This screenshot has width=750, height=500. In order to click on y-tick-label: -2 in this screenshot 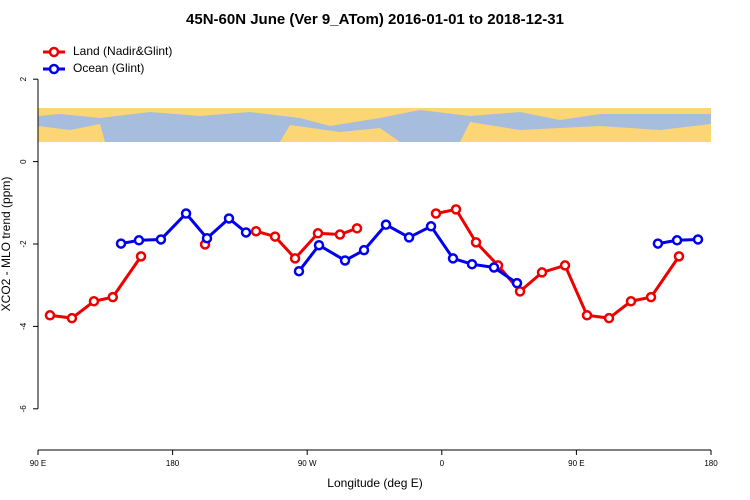, I will do `click(23, 244)`.